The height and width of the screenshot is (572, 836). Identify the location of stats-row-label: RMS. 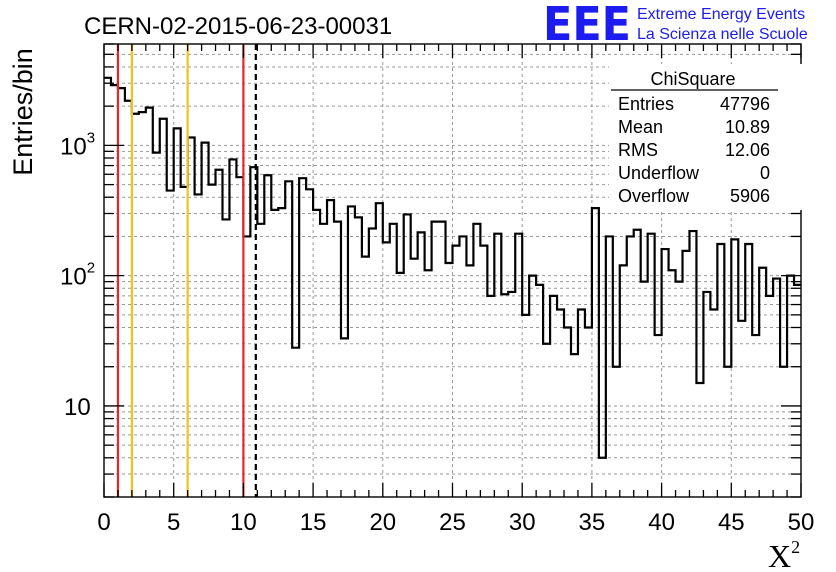
(638, 150).